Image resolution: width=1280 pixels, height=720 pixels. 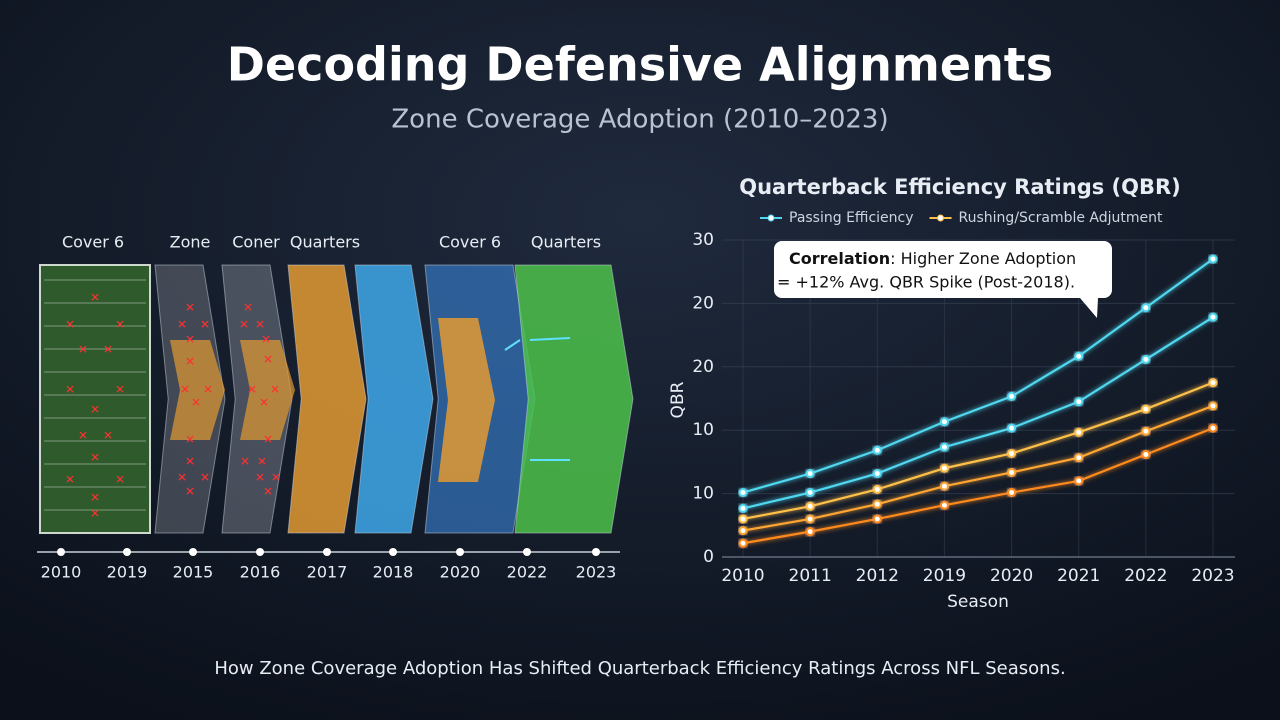 I want to click on y-tick-label: 10, so click(x=703, y=430).